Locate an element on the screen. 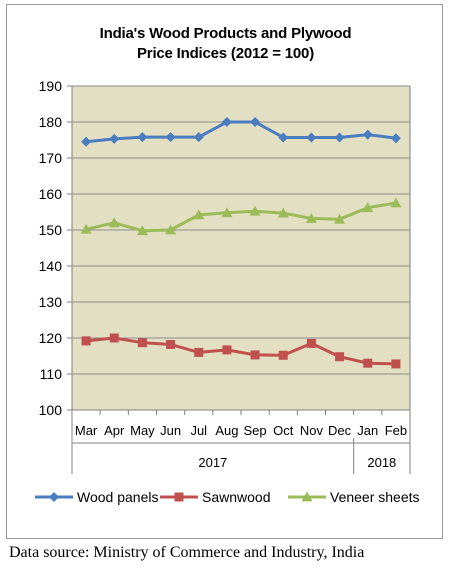  point-sawnwood-mar is located at coordinates (86, 341).